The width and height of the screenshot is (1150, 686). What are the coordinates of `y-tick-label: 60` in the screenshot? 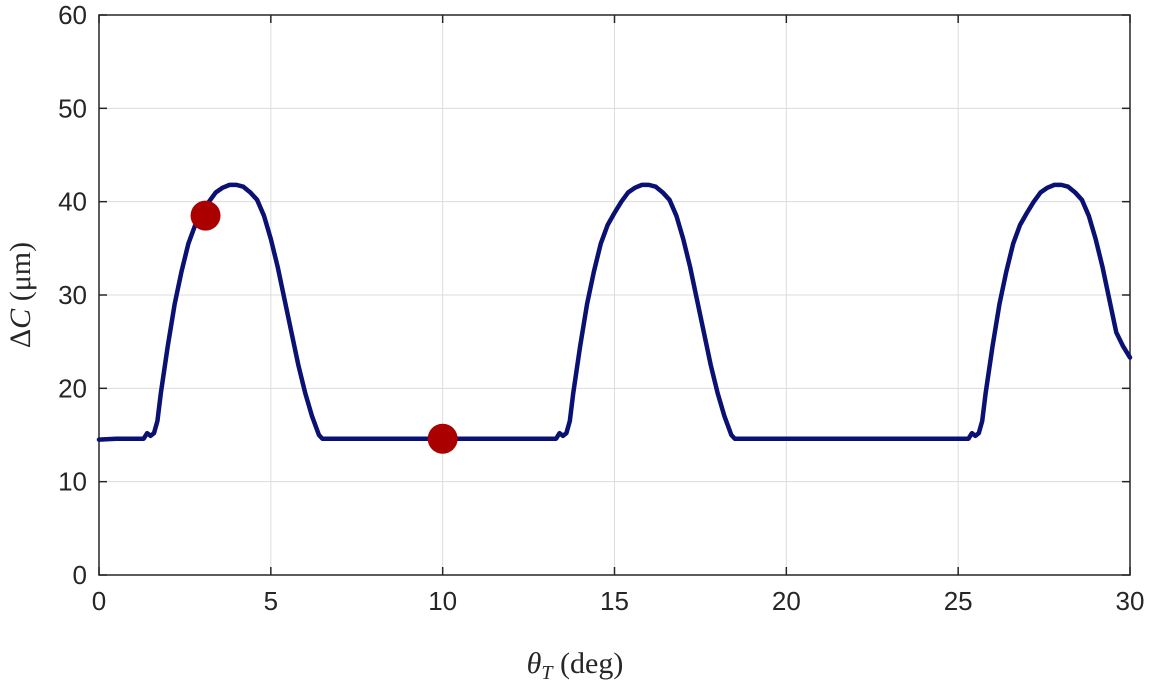 It's located at (72, 15).